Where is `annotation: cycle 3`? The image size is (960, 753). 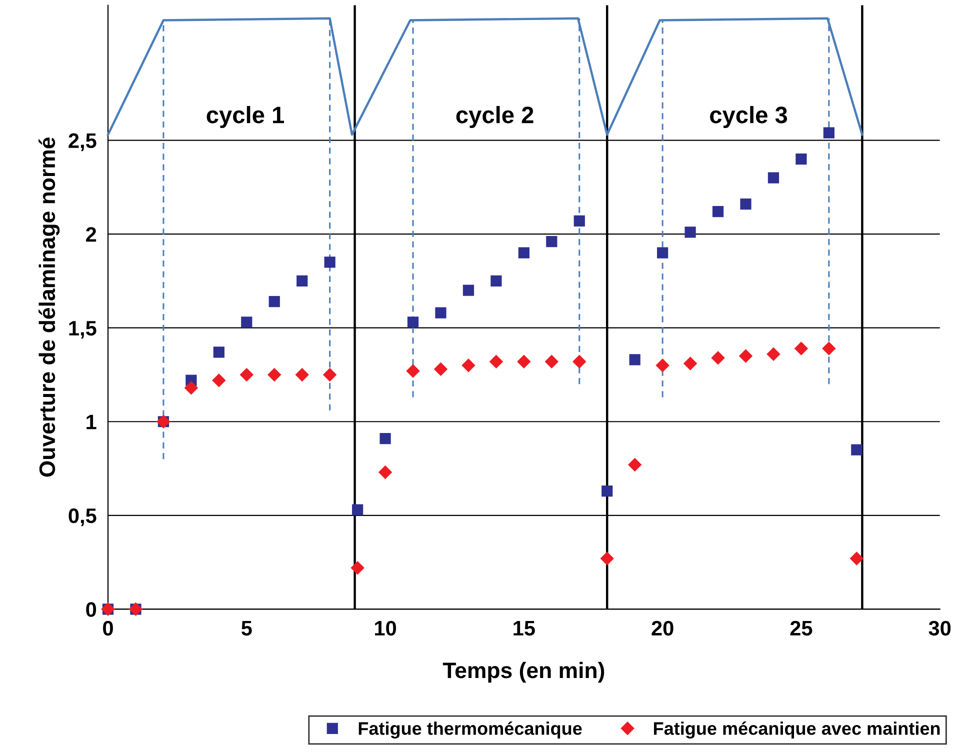 annotation: cycle 3 is located at coordinates (749, 117).